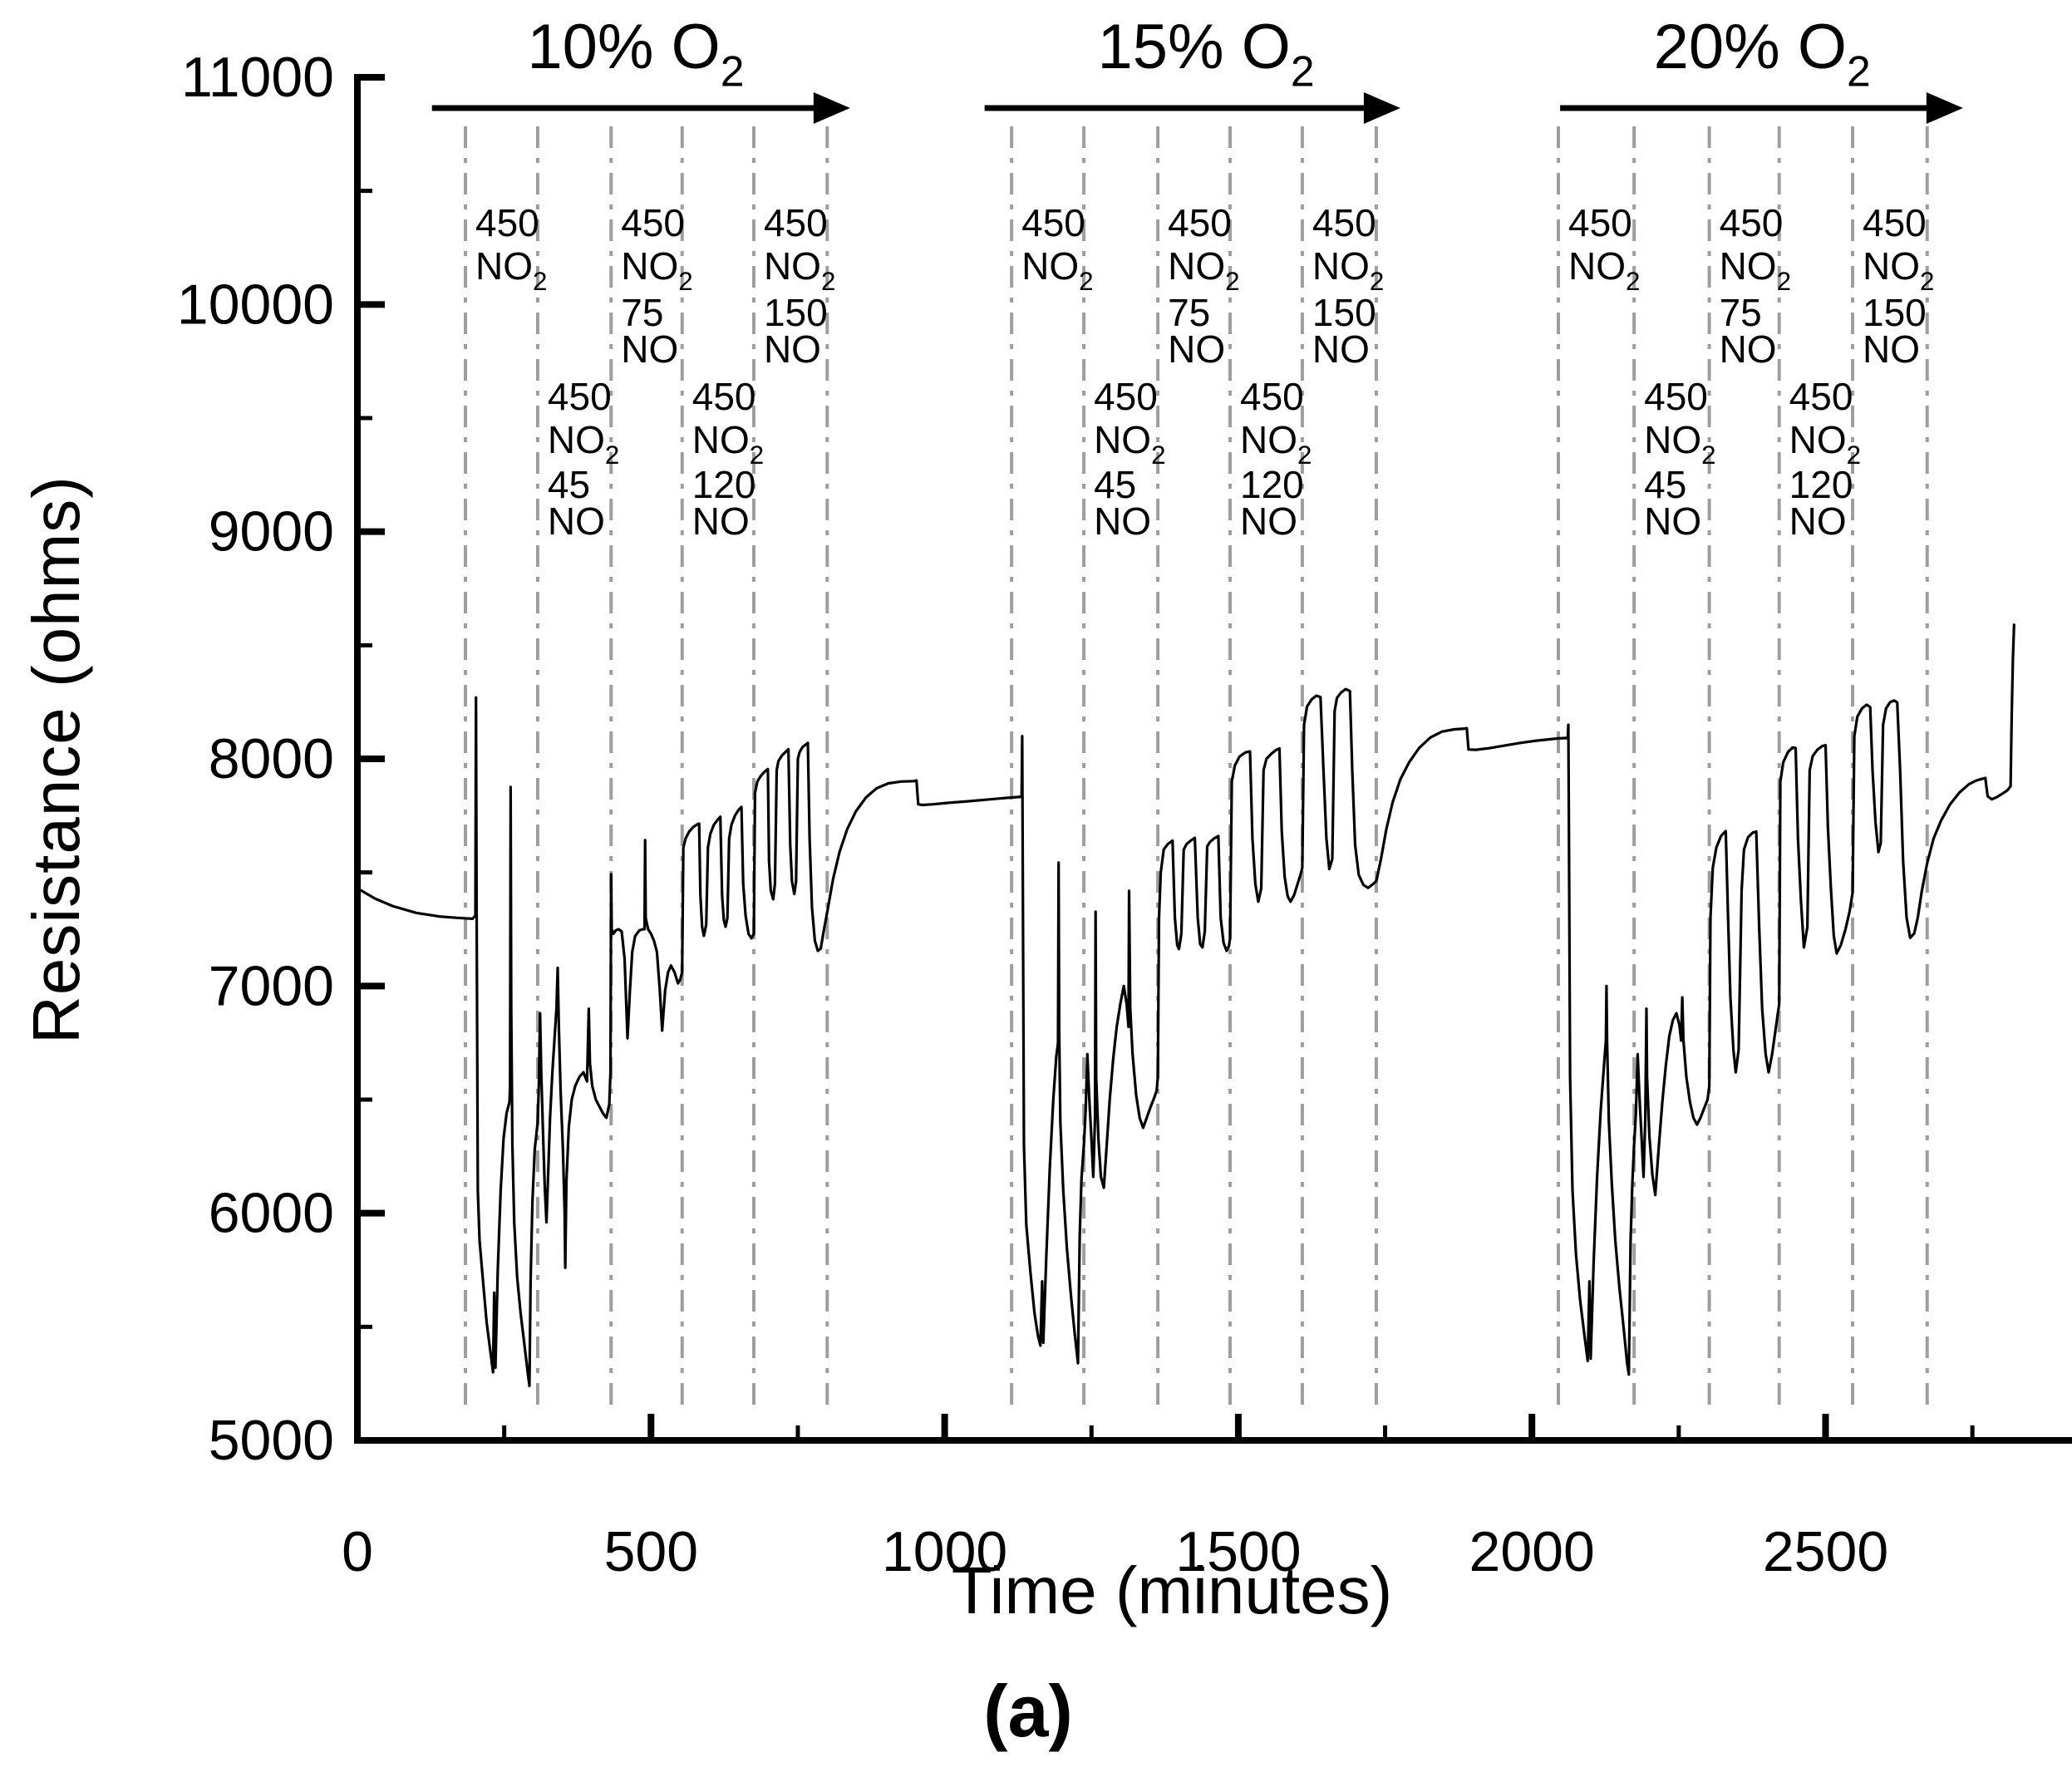 The width and height of the screenshot is (2072, 1777). Describe the element at coordinates (1341, 349) in the screenshot. I see `annotation-r2-c5-line4: NO` at that location.